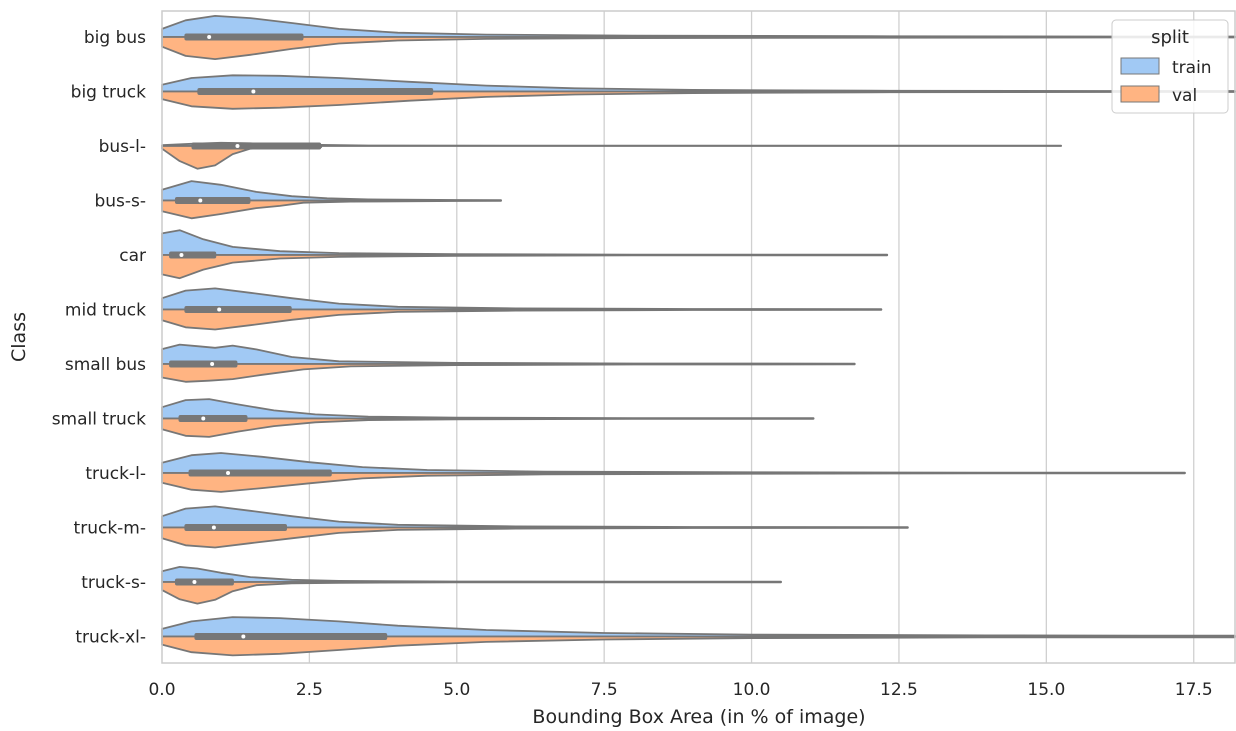 Image resolution: width=1236 pixels, height=731 pixels. What do you see at coordinates (209, 37) in the screenshot?
I see `median-dot-big-bus` at bounding box center [209, 37].